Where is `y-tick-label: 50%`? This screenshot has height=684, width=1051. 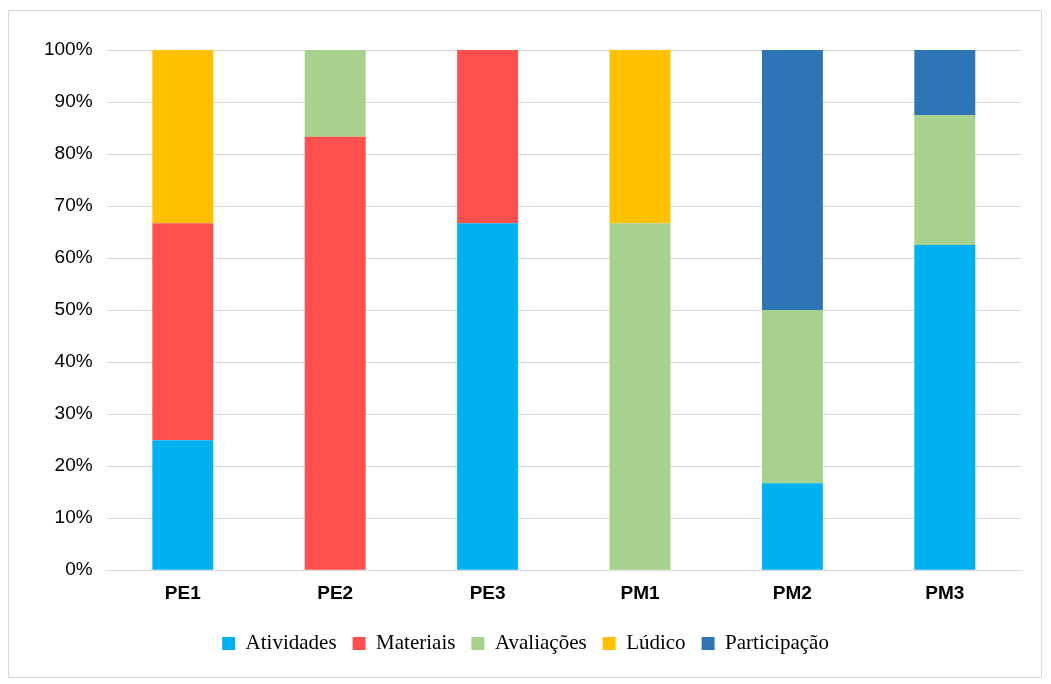
y-tick-label: 50% is located at coordinates (73, 309).